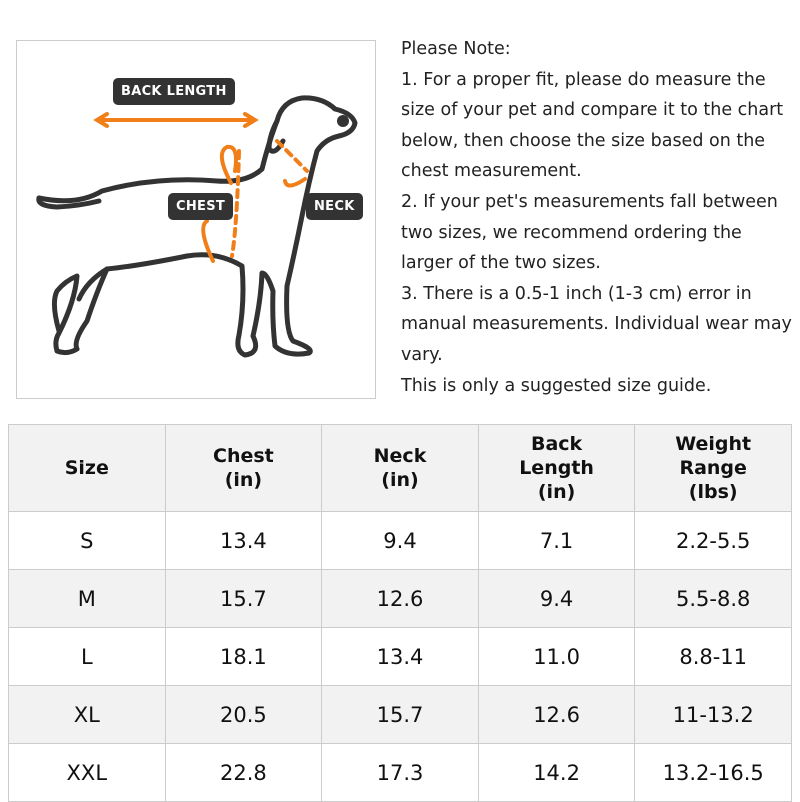  Describe the element at coordinates (87, 714) in the screenshot. I see `table-cell: XL` at that location.